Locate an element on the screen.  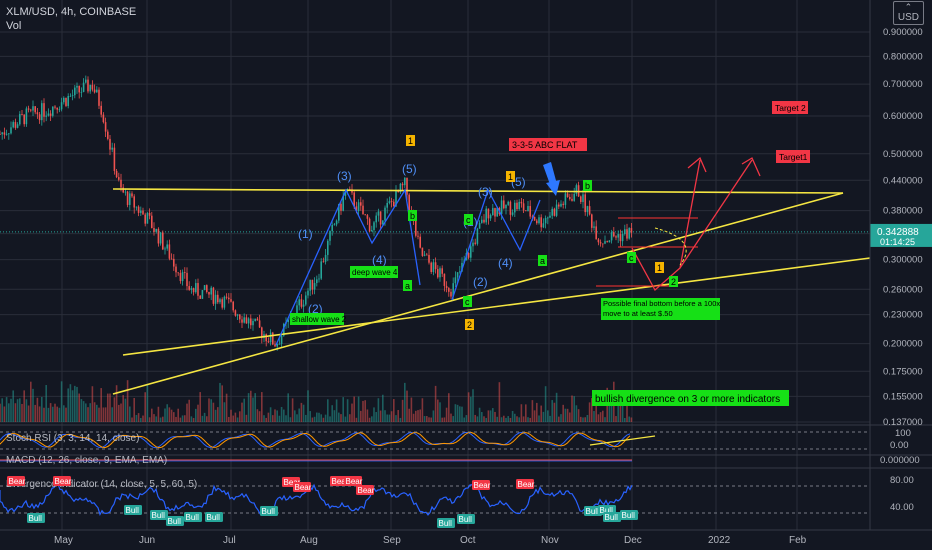
time-tick-label: Aug is located at coordinates (309, 540).